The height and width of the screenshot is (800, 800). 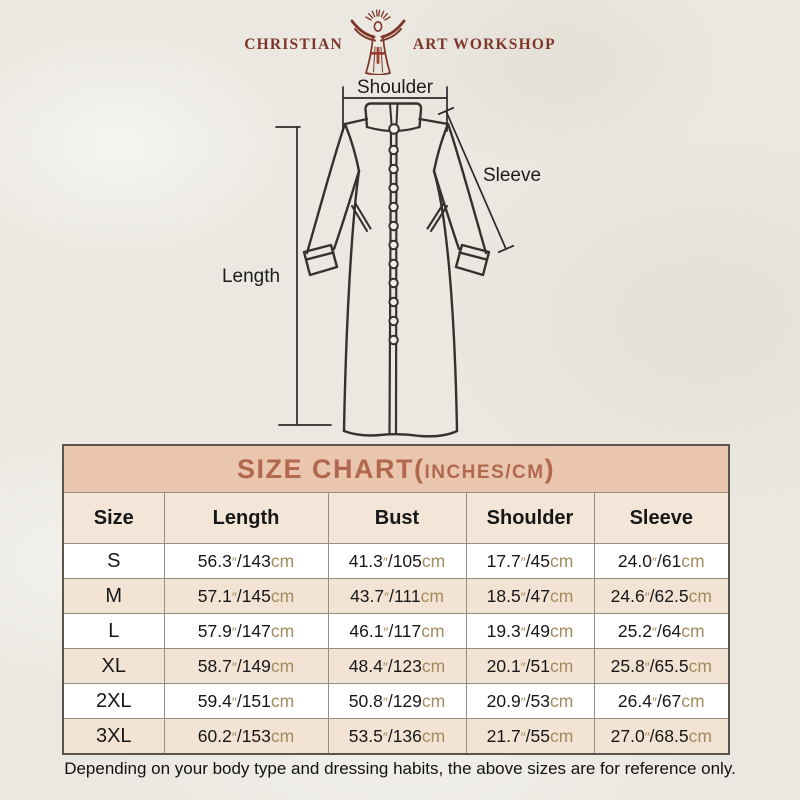 What do you see at coordinates (540, 735) in the screenshot?
I see `cm-value: 55` at bounding box center [540, 735].